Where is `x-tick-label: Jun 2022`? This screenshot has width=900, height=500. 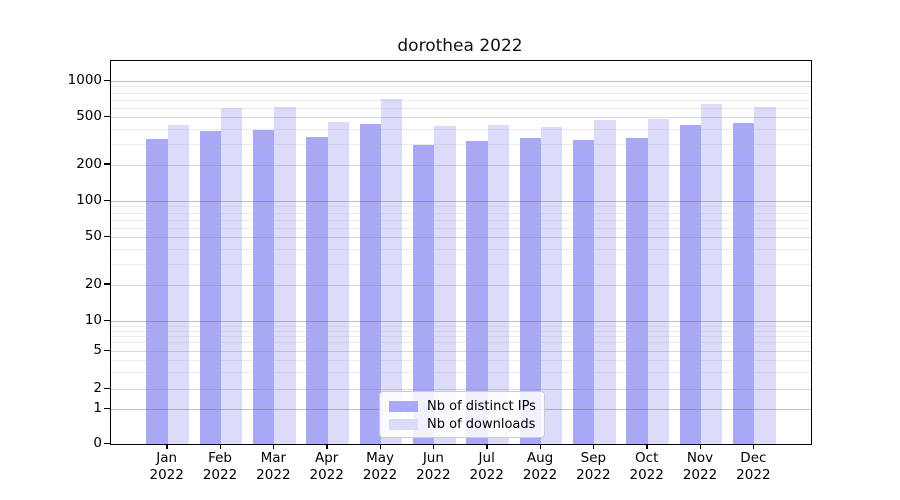 x-tick-label: Jun 2022 is located at coordinates (433, 467).